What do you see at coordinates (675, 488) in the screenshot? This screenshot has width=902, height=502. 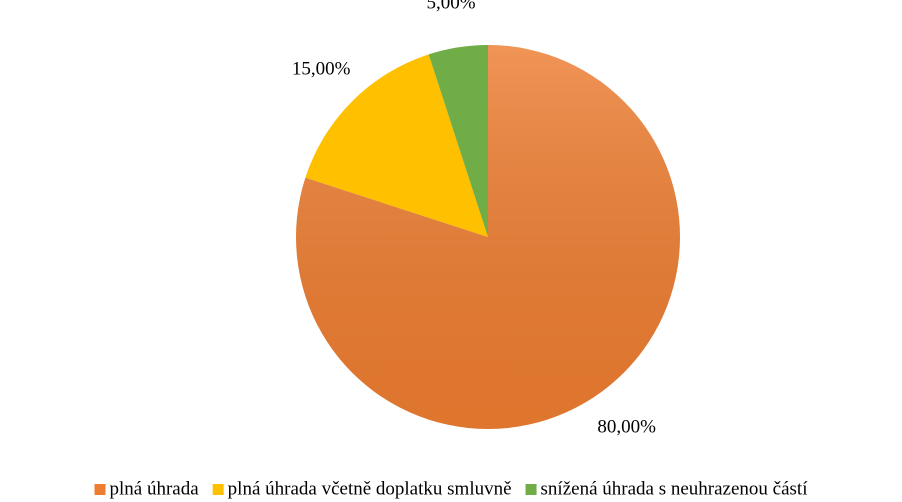 I see `legend-label: snížená úhrada s neuhrazenou částí` at bounding box center [675, 488].